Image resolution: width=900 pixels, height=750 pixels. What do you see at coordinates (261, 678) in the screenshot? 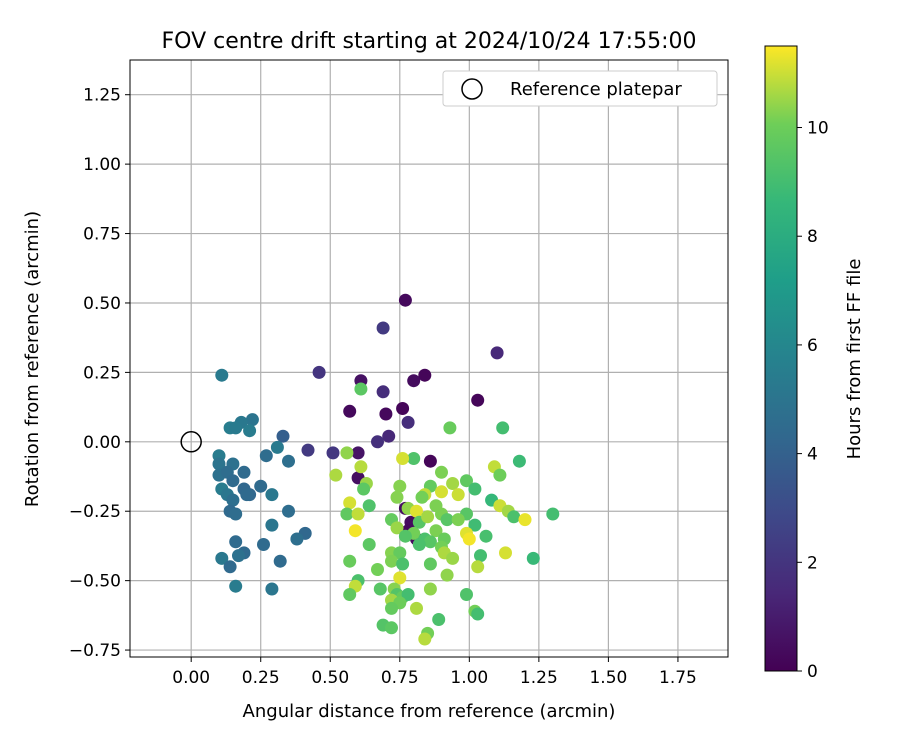
I see `x-tick-label: 0.25` at bounding box center [261, 678].